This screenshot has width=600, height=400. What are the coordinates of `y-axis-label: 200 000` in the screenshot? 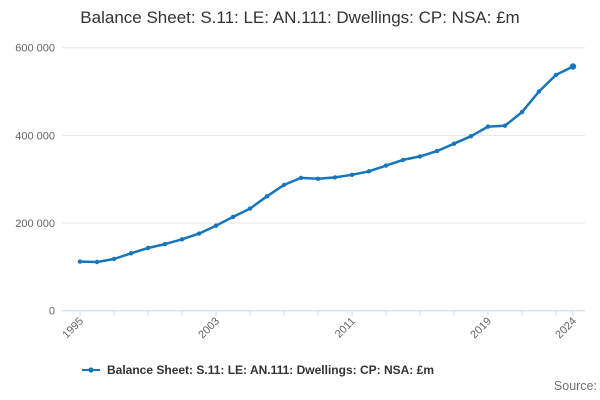 It's located at (35, 224).